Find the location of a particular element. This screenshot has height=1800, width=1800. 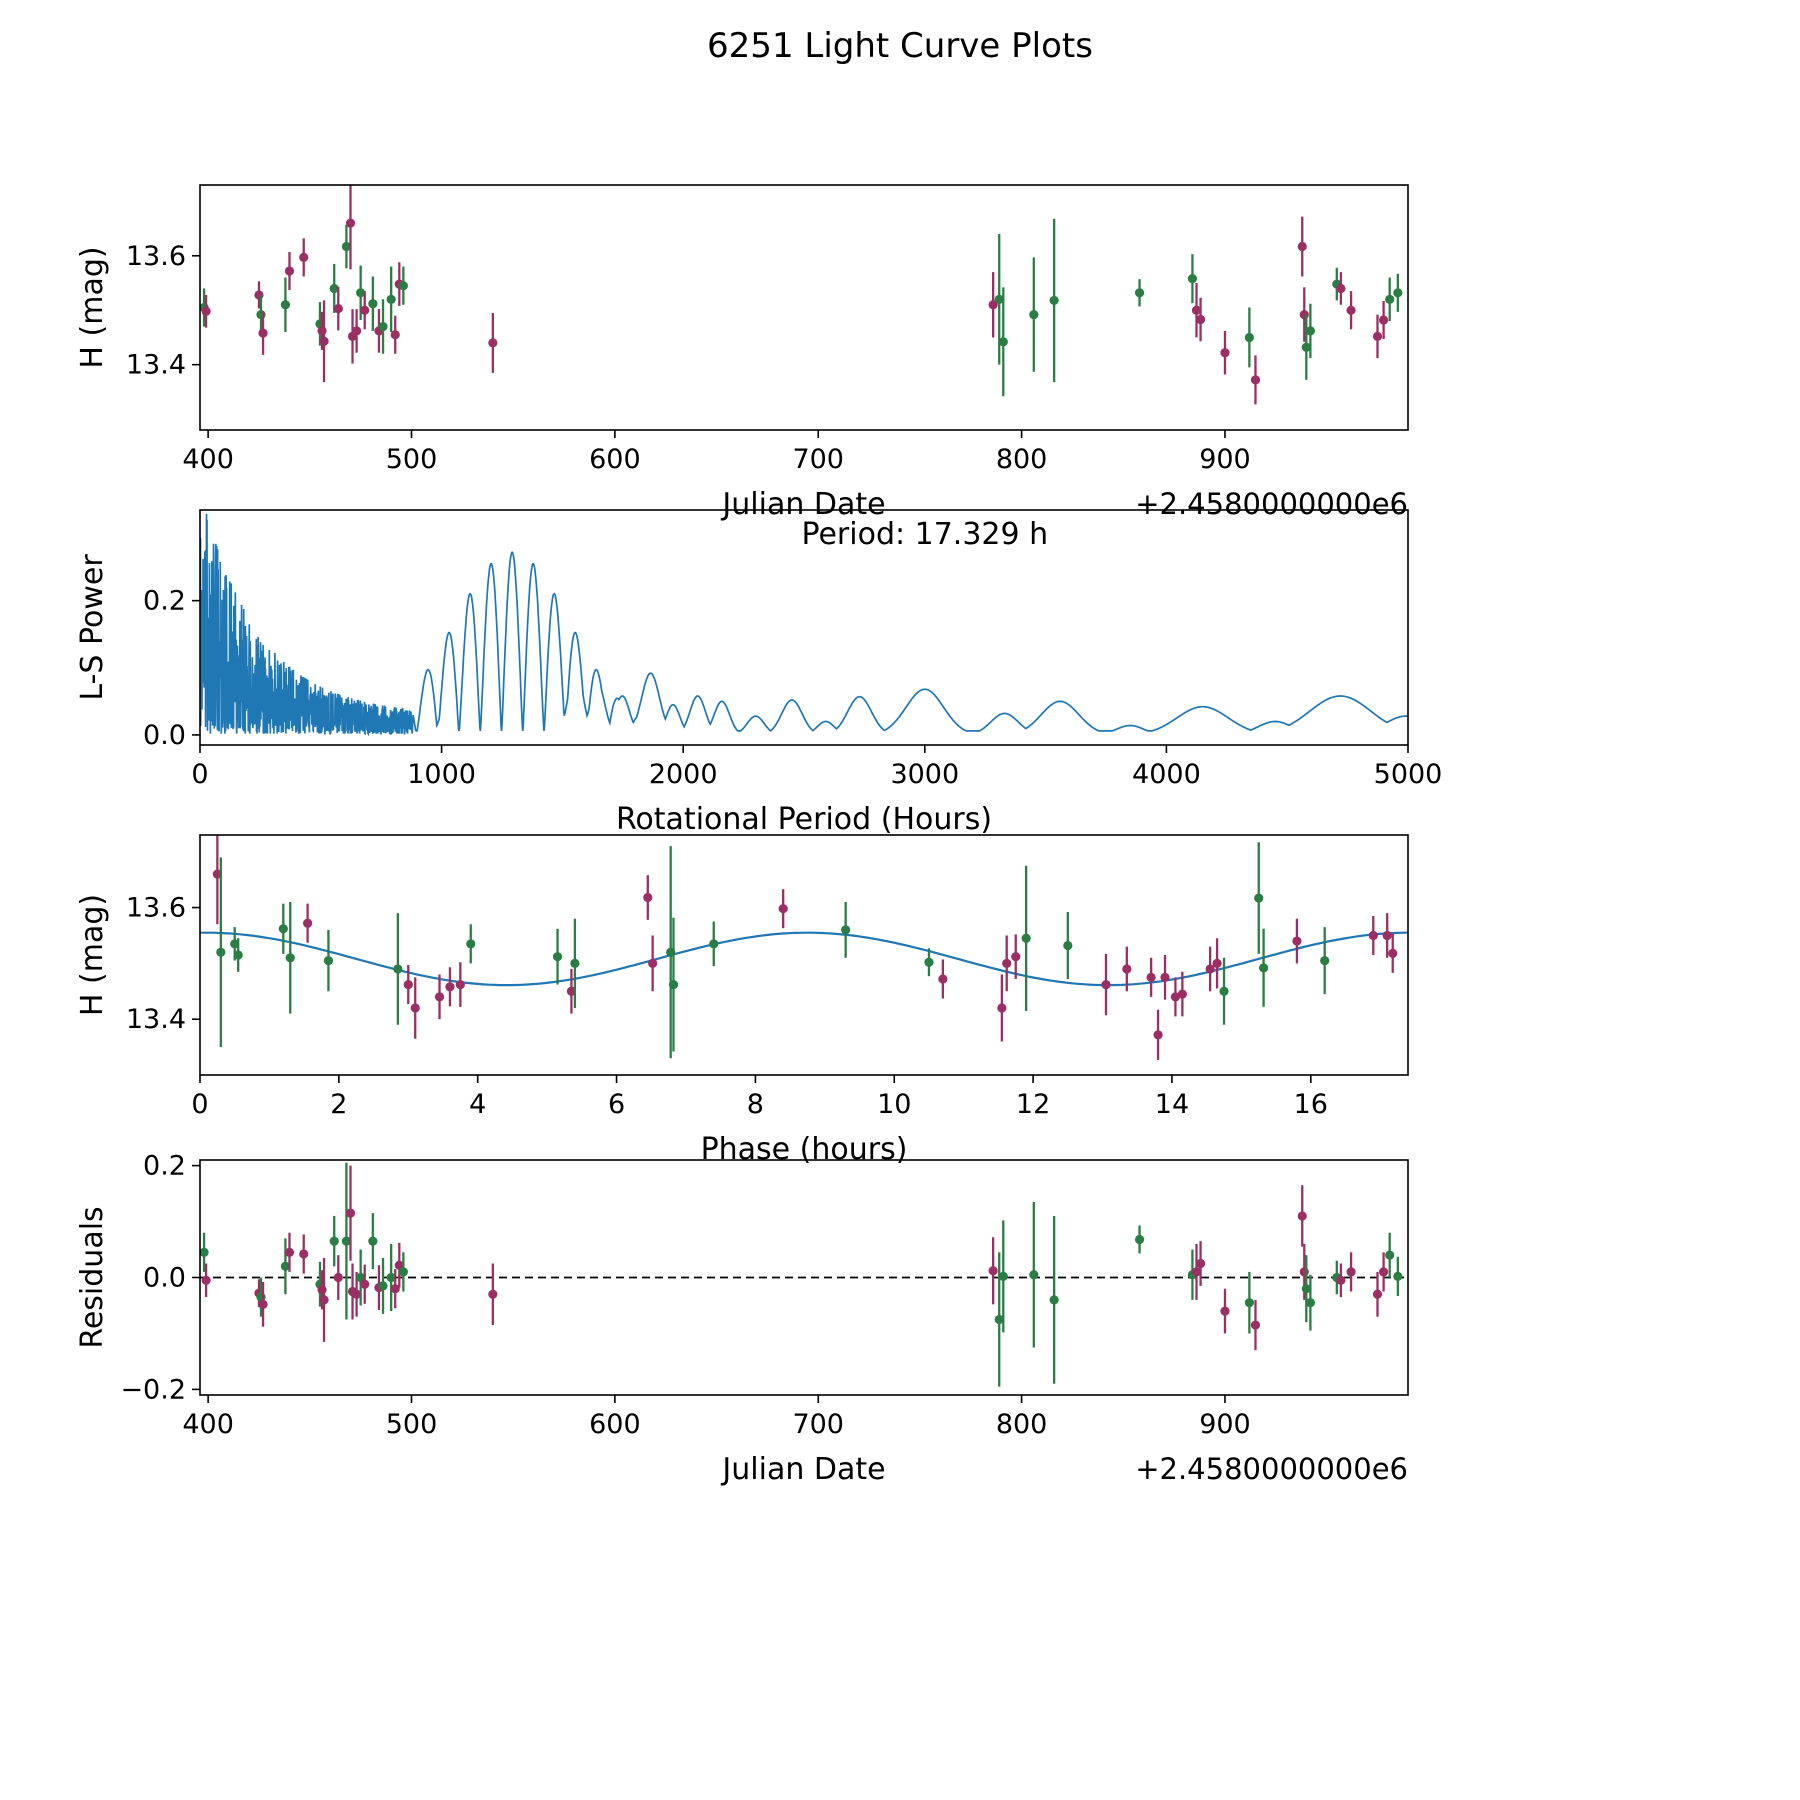

figure-title: 6251 Light Curve Plots is located at coordinates (900, 46).